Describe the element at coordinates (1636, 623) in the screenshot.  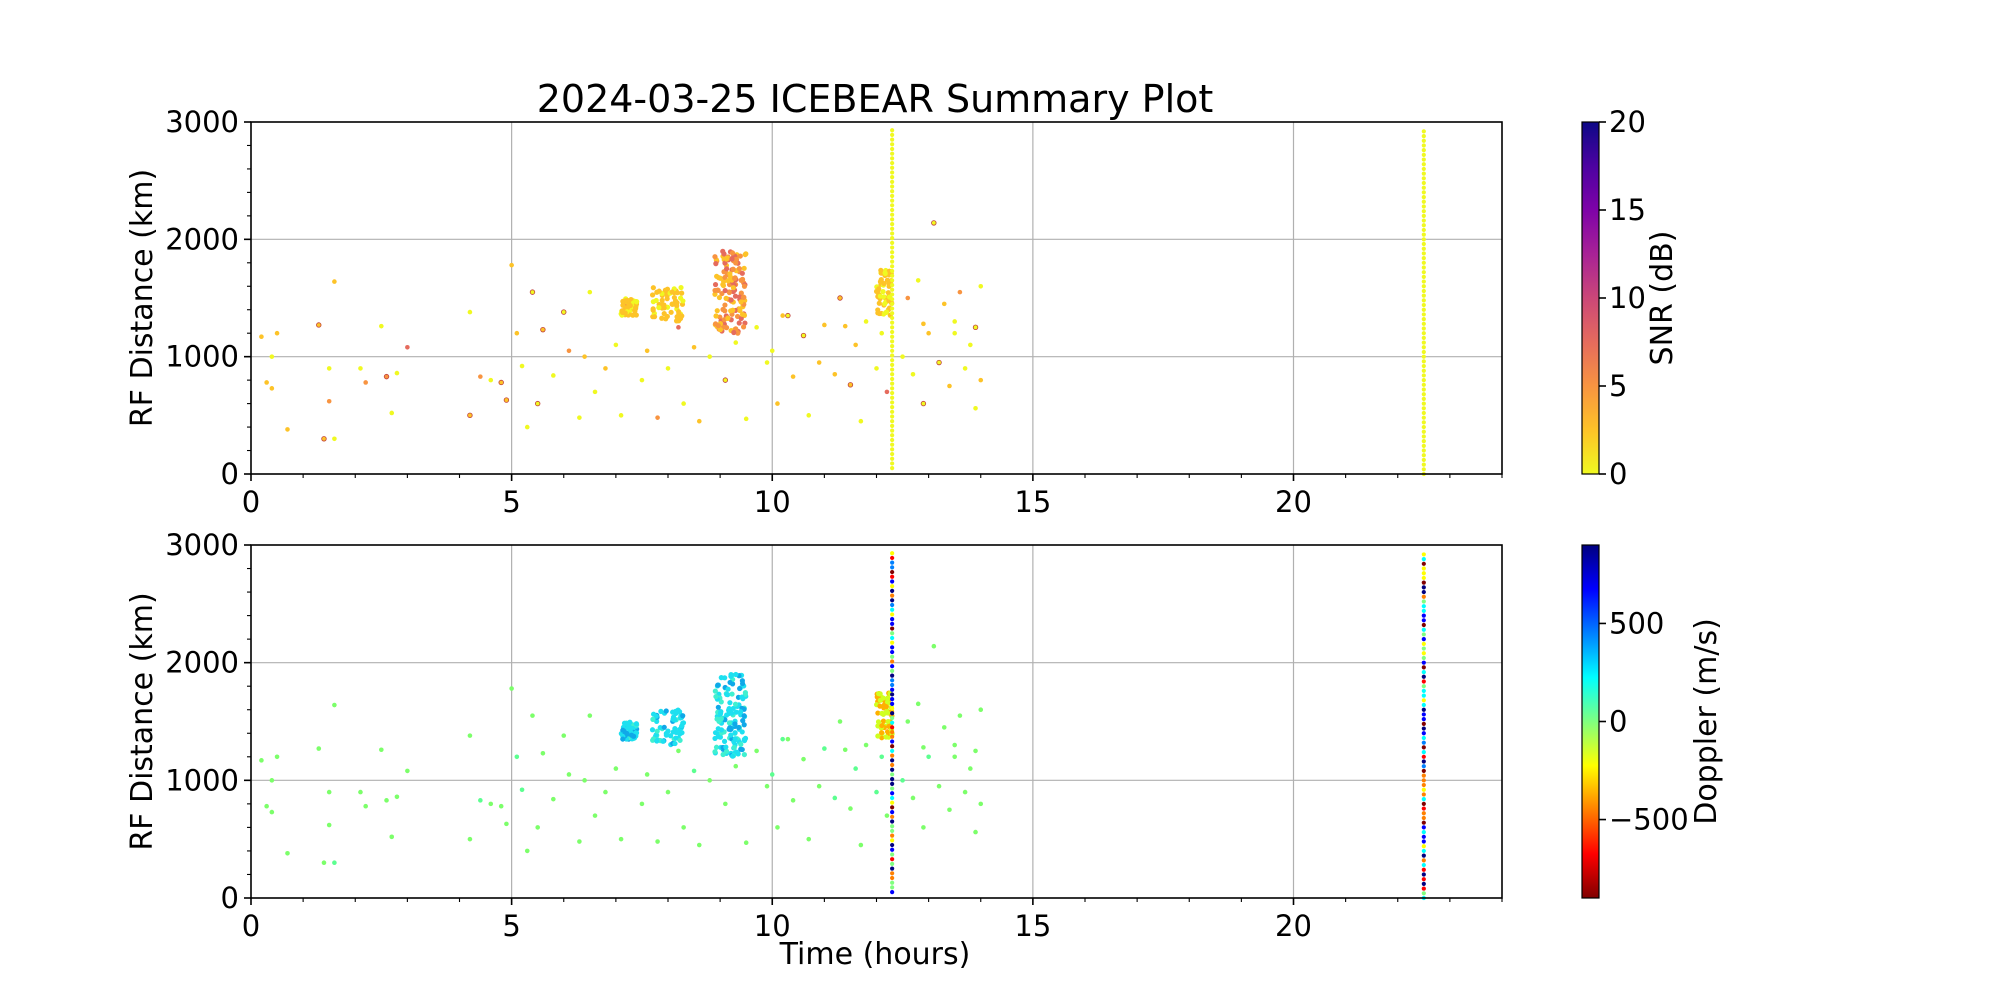
I see `colorbar-tick-label: 500` at that location.